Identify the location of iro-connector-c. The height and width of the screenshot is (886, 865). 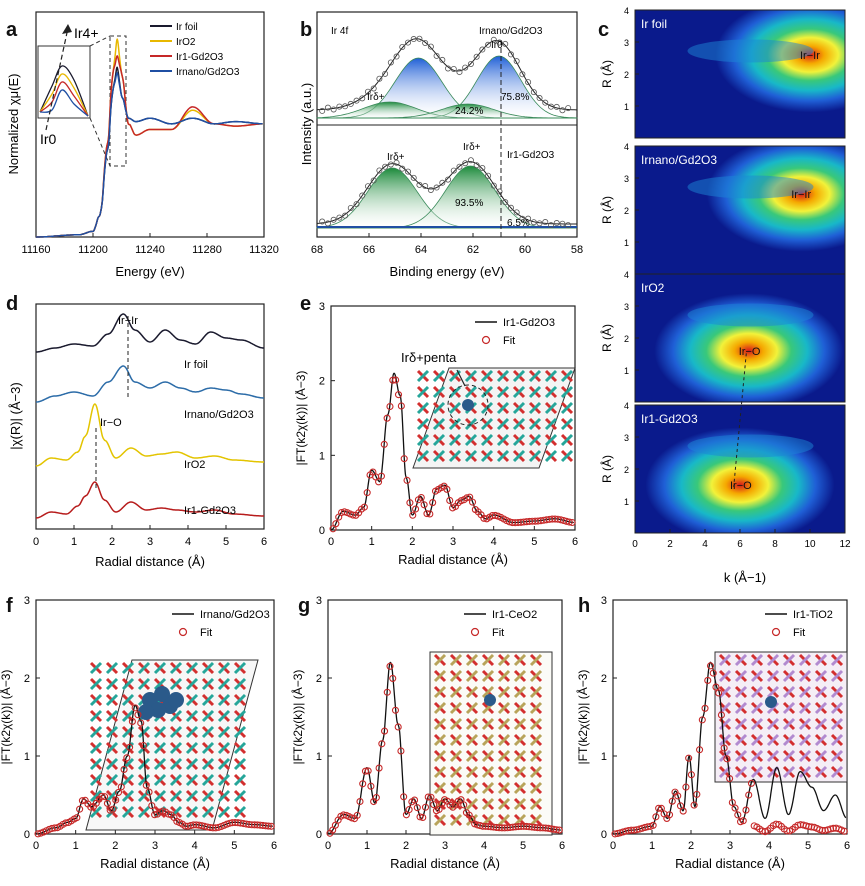
(740, 420).